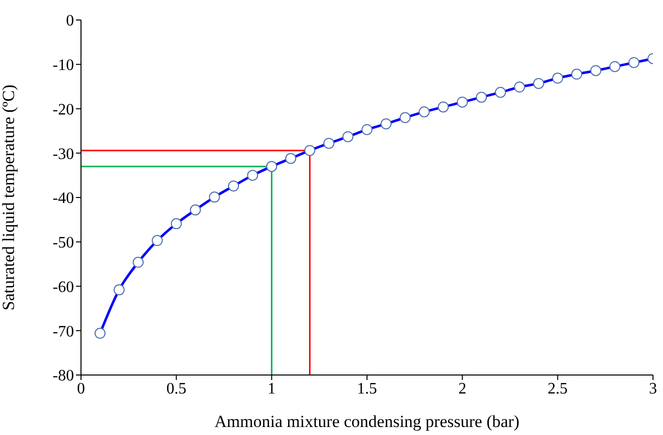 The height and width of the screenshot is (435, 663). I want to click on y-tick-label: -20, so click(63, 109).